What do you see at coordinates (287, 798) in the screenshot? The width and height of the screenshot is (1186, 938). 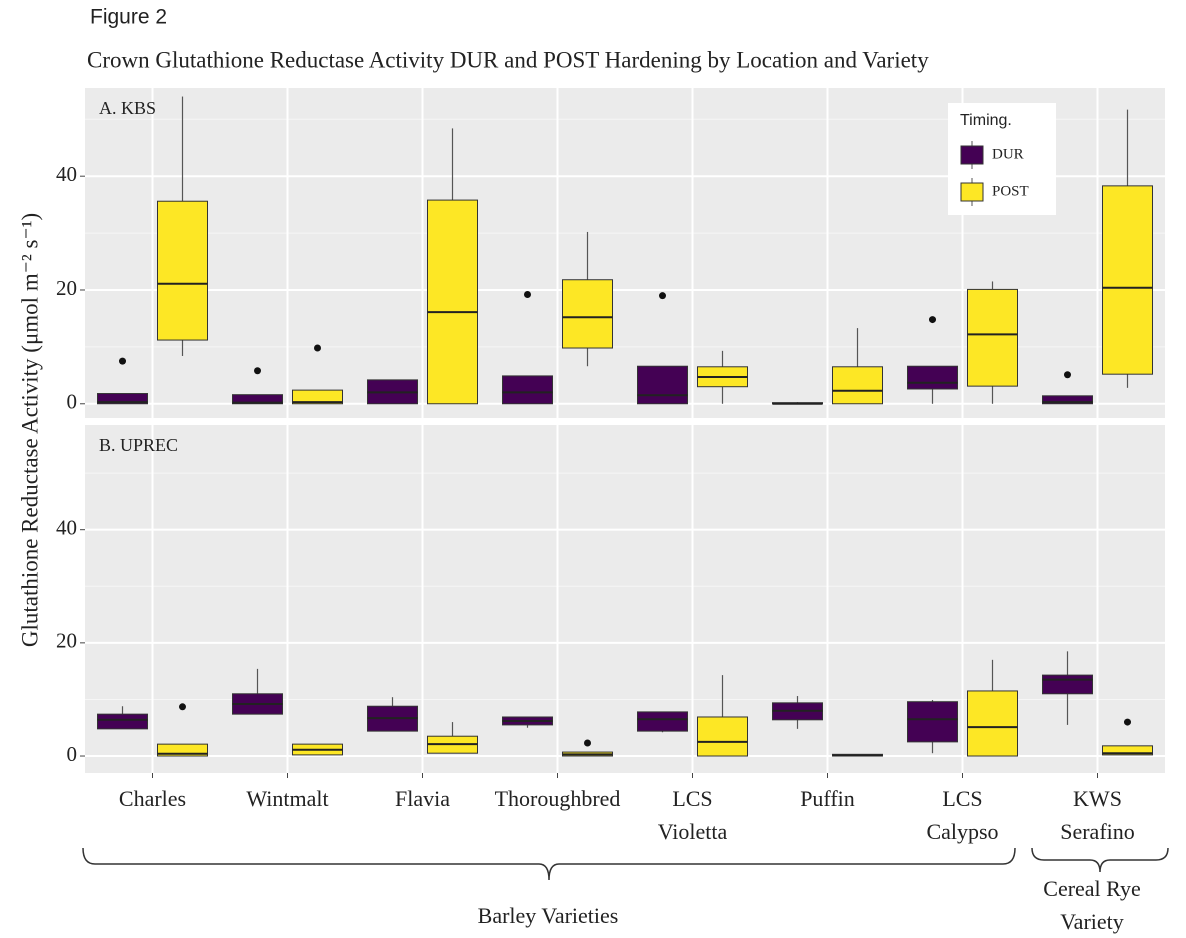 I see `x-tick-label: Wintmalt` at bounding box center [287, 798].